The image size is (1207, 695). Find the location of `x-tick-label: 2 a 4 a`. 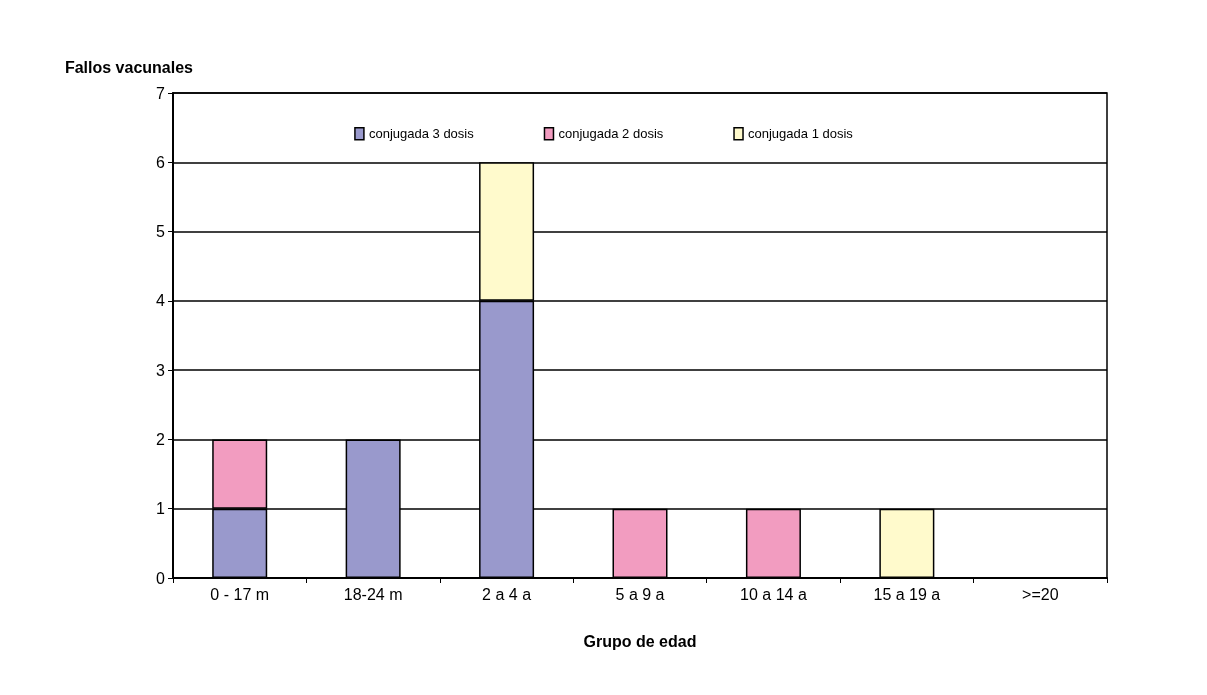

x-tick-label: 2 a 4 a is located at coordinates (507, 594).